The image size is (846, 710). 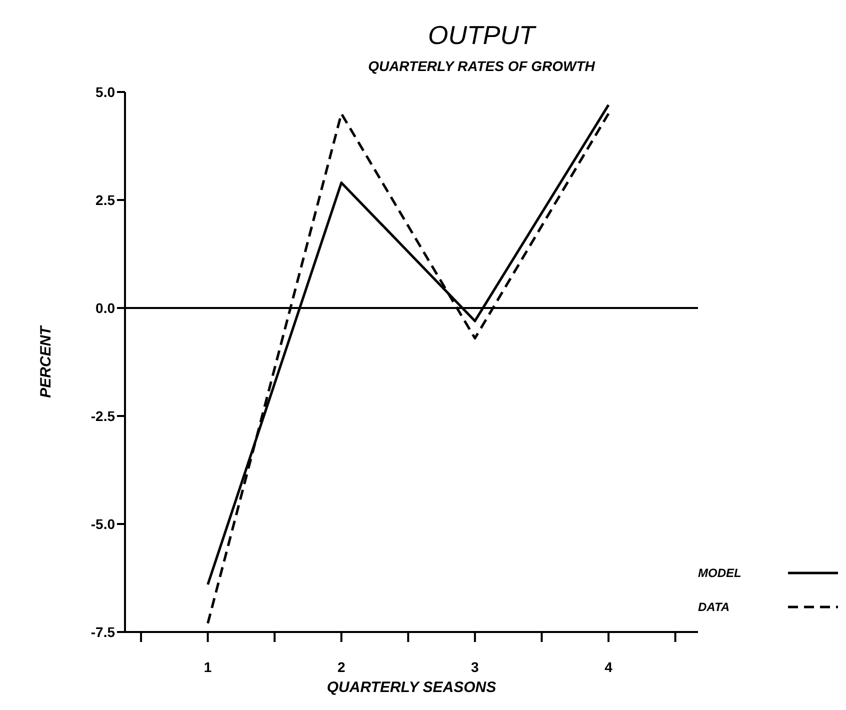 I want to click on x-tick-label: 3, so click(x=475, y=666).